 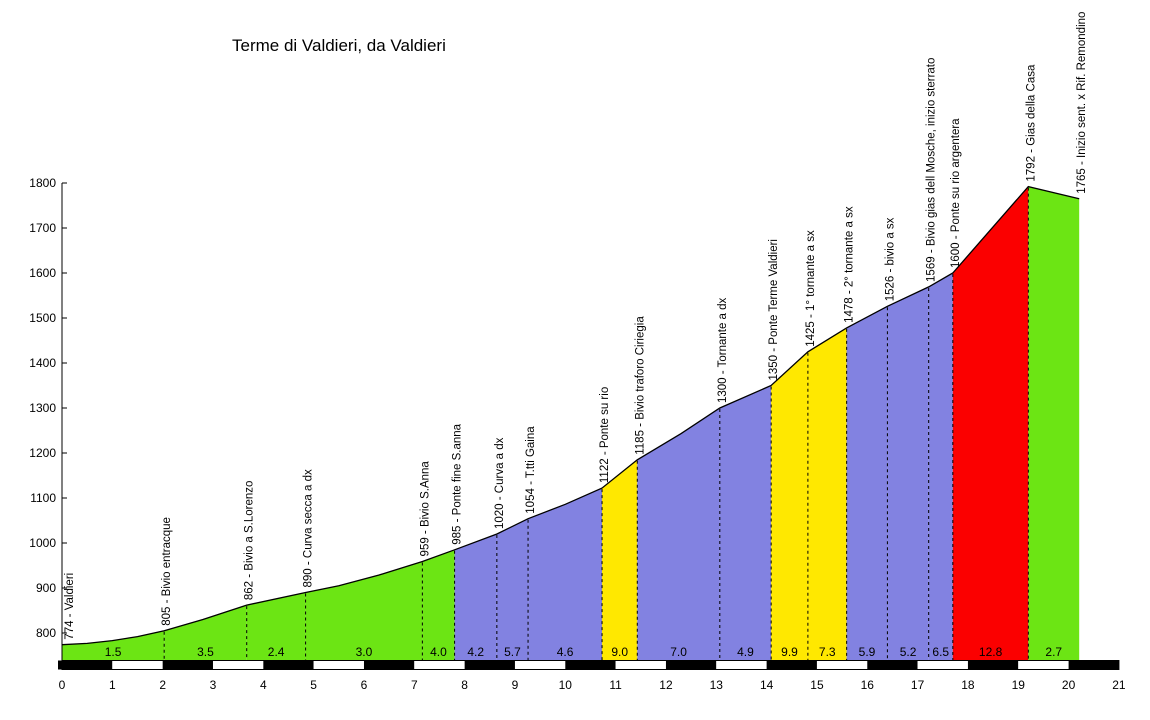 What do you see at coordinates (908, 652) in the screenshot?
I see `gradient-label: 5.2` at bounding box center [908, 652].